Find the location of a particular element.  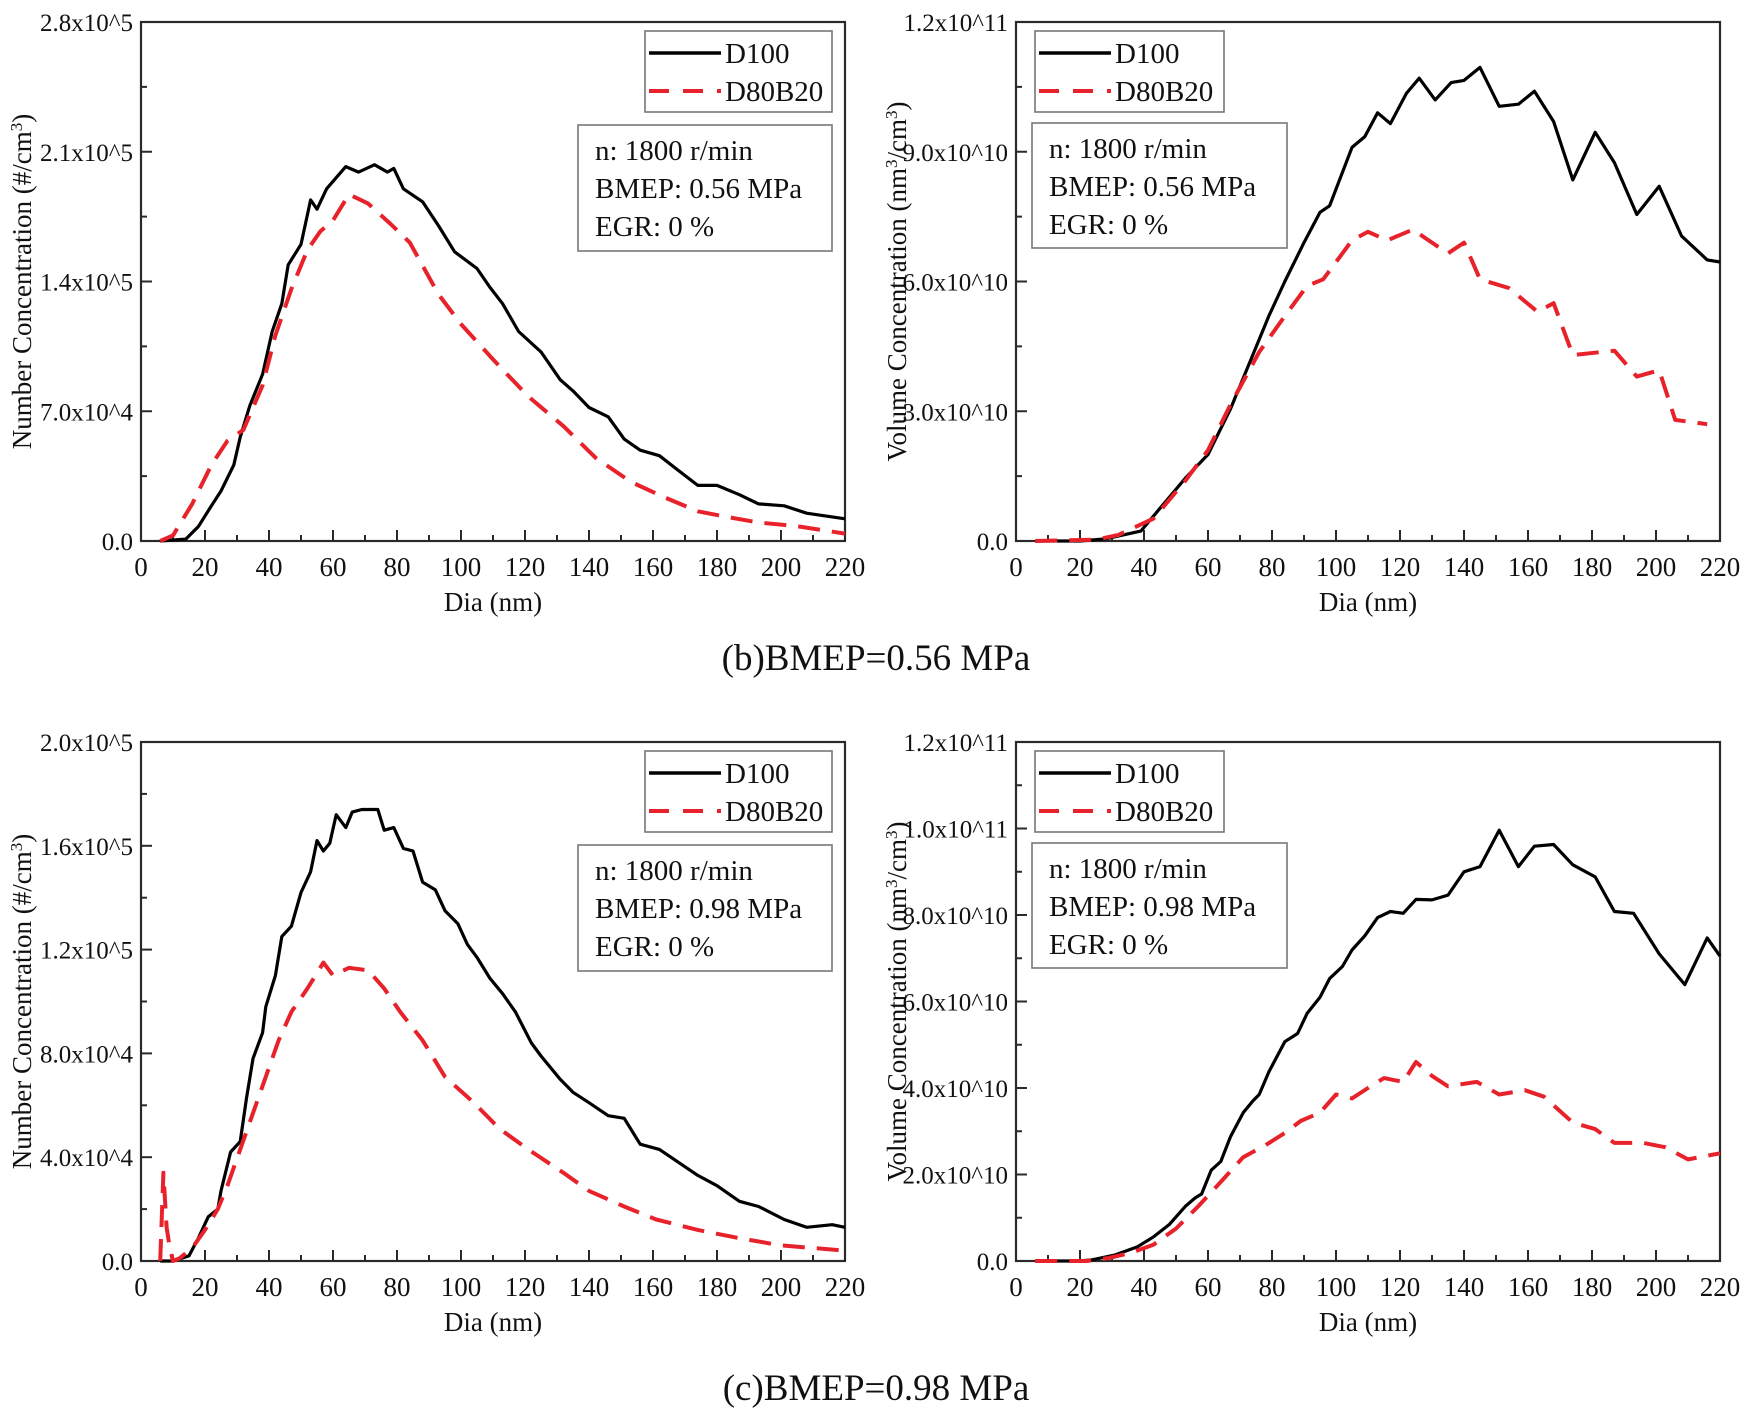

y-tick-label: 8.0x10^10 is located at coordinates (955, 916).